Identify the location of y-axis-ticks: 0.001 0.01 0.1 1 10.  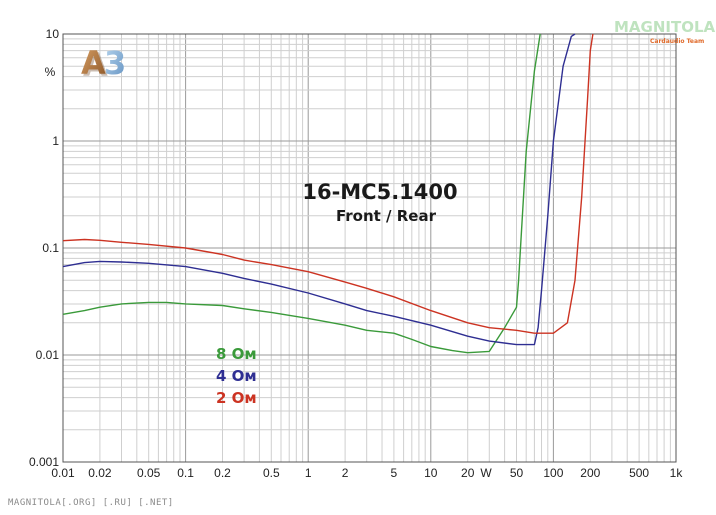
(44, 248).